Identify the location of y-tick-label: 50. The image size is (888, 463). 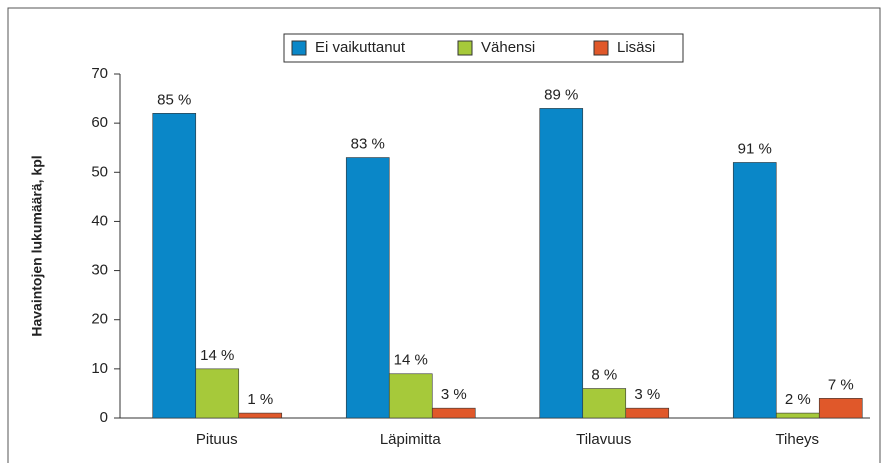
(99, 171).